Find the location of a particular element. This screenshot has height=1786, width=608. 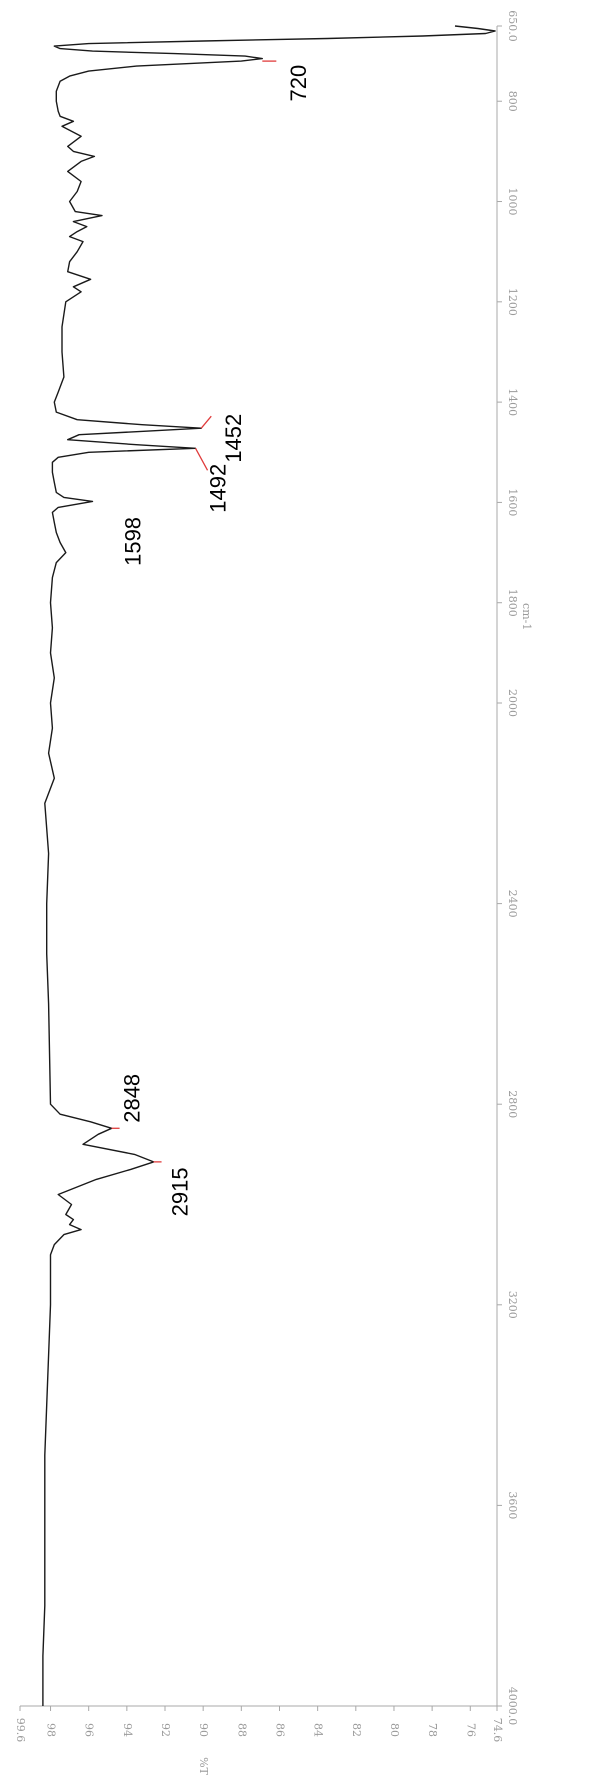

y-tick-label: 78 is located at coordinates (432, 1730).